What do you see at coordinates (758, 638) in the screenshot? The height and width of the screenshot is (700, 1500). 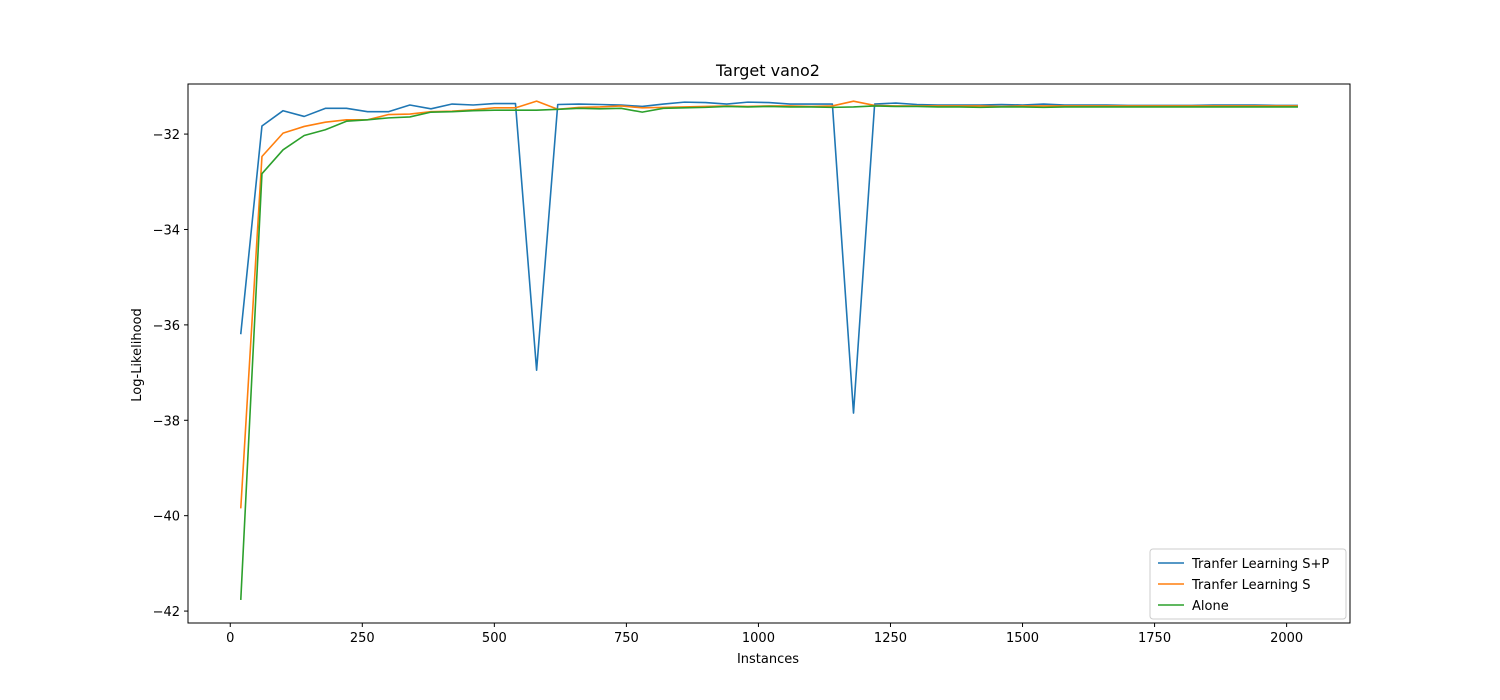 I see `x-tick-label: 1000` at bounding box center [758, 638].